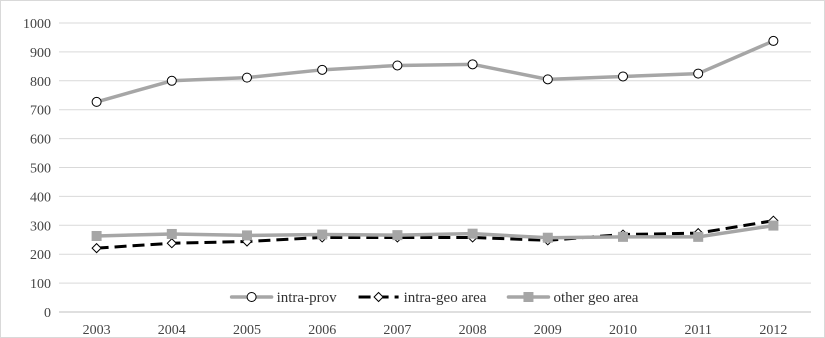  Describe the element at coordinates (40, 53) in the screenshot. I see `y-tick-label: 900` at that location.